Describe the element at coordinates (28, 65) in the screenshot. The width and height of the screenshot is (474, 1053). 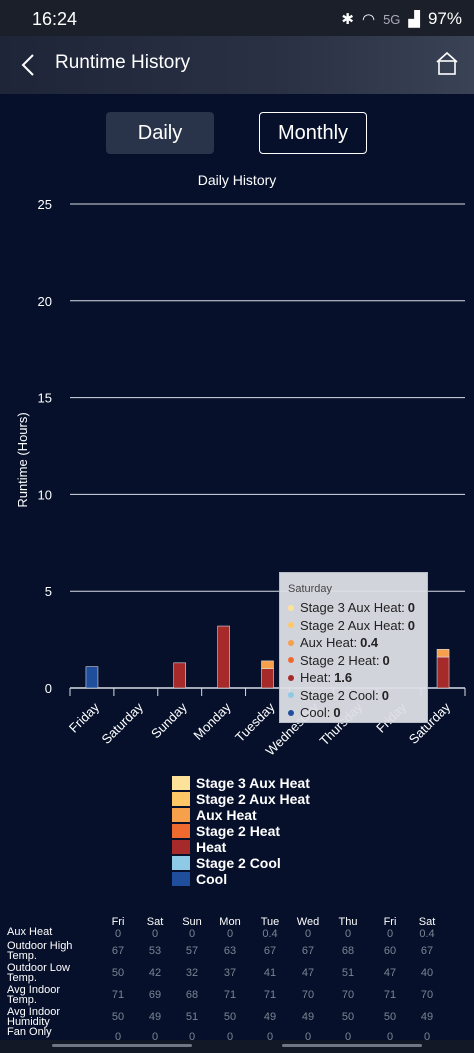
I see `back-arrow-icon` at that location.